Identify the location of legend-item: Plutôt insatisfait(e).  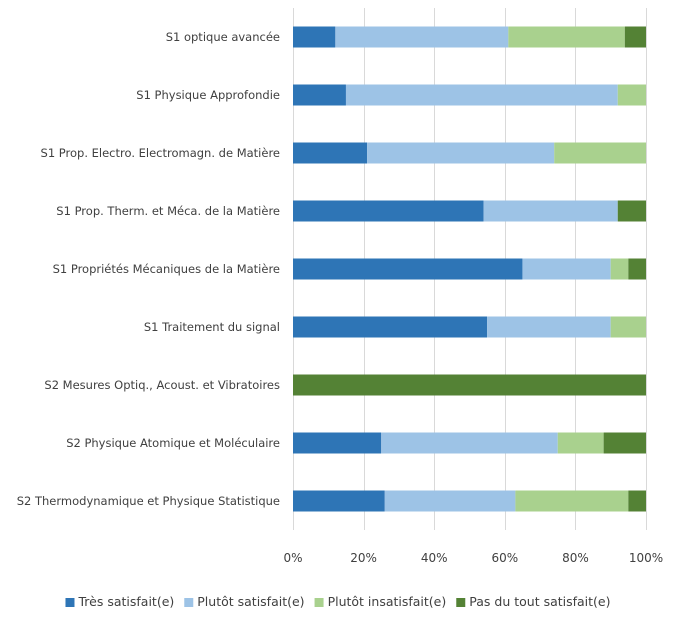
(380, 601).